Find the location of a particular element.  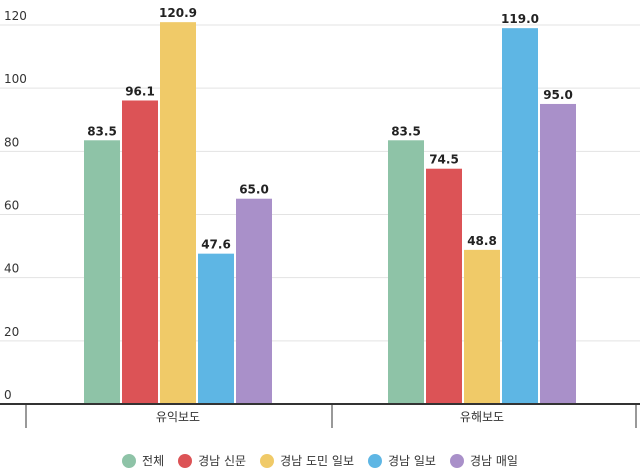

legend-item: 경남 도민 일보 is located at coordinates (307, 460).